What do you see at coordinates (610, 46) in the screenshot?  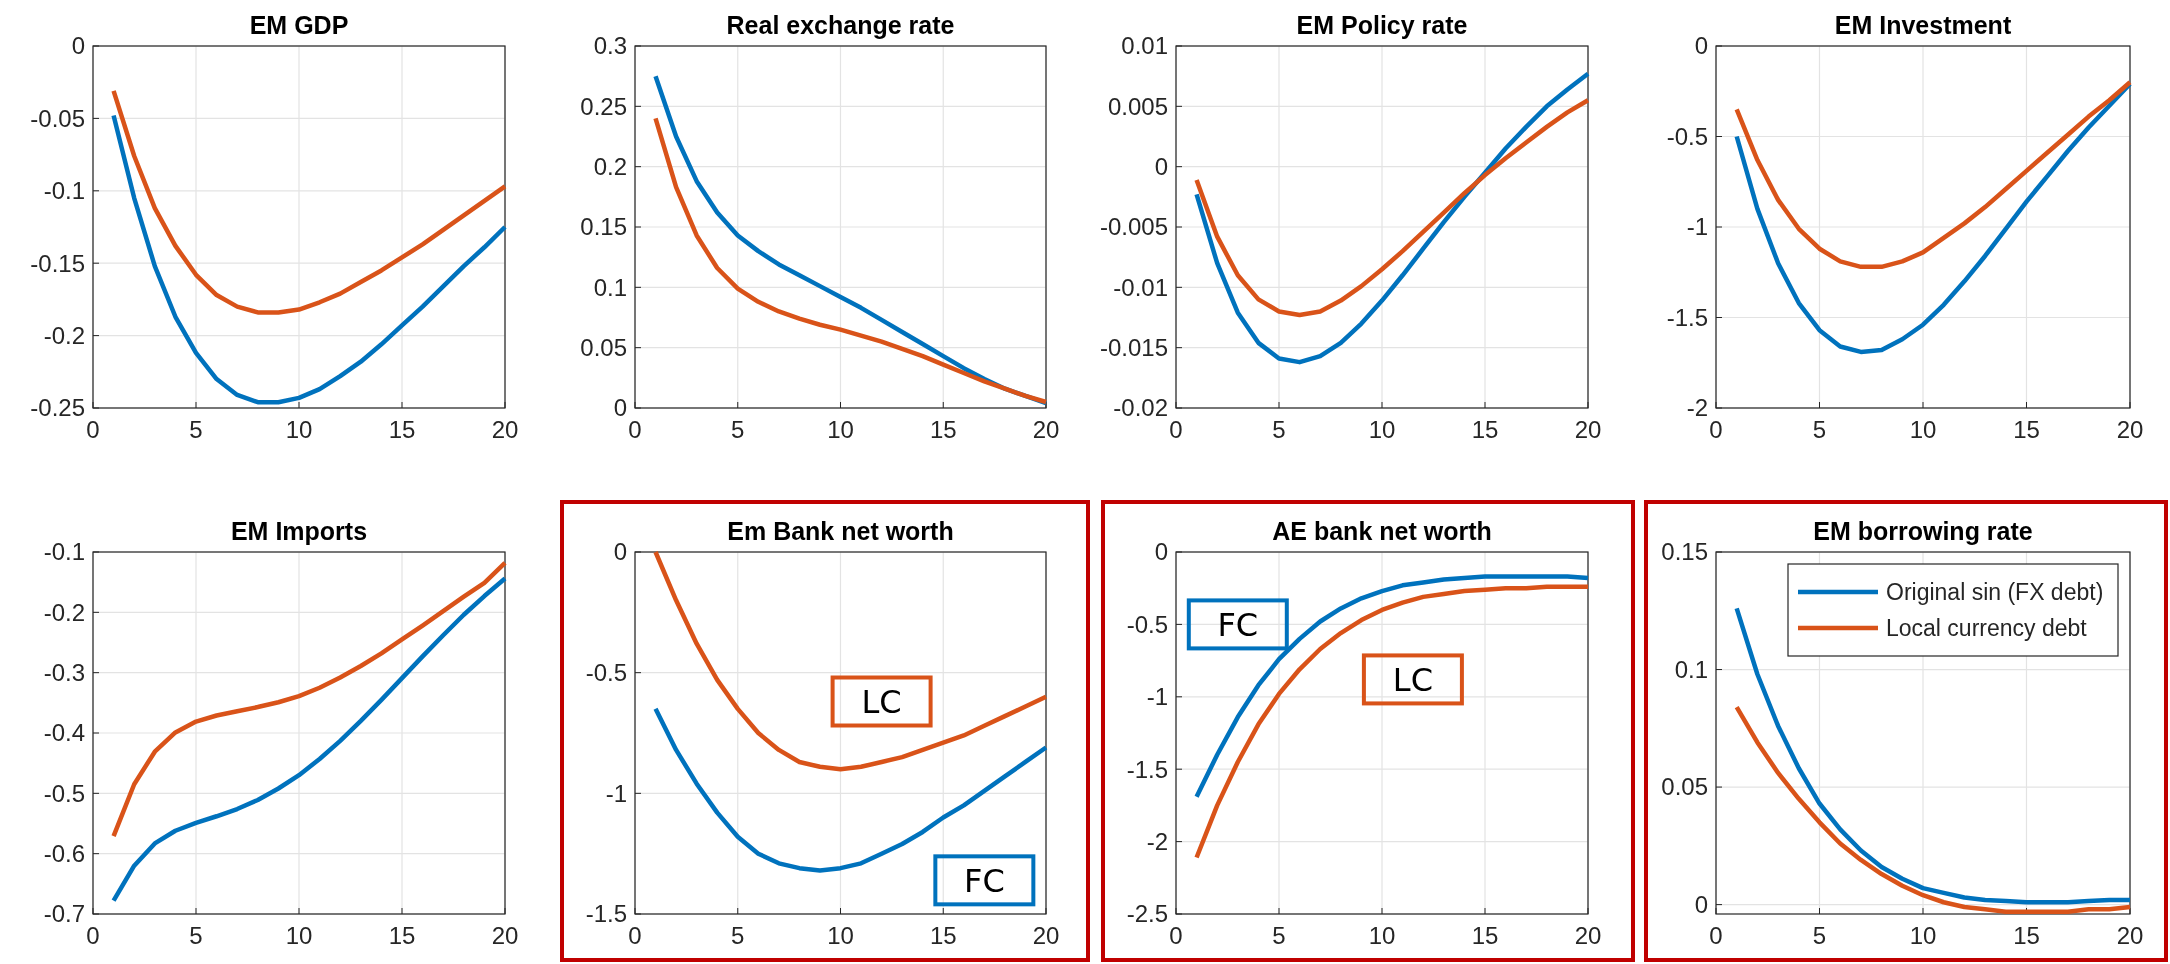 I see `y-tick-label: 0.3` at bounding box center [610, 46].